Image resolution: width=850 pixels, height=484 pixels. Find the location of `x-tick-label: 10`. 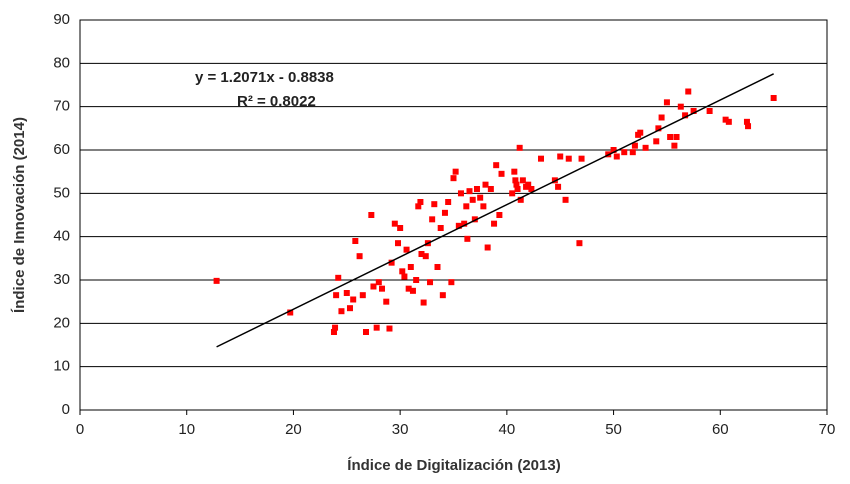

x-tick-label: 10 is located at coordinates (186, 429).